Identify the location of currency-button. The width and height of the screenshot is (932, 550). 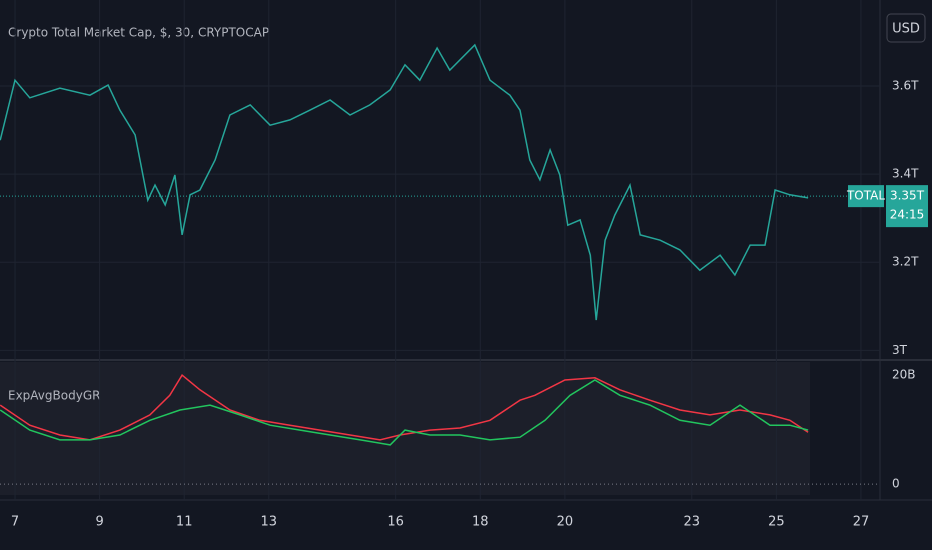
(906, 28).